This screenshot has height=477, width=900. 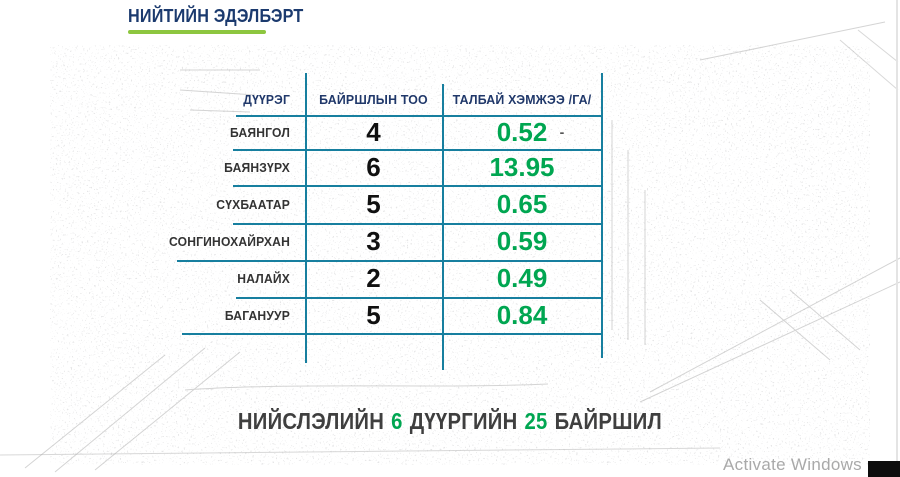 What do you see at coordinates (562, 132) in the screenshot?
I see `stray-dash-mark: -` at bounding box center [562, 132].